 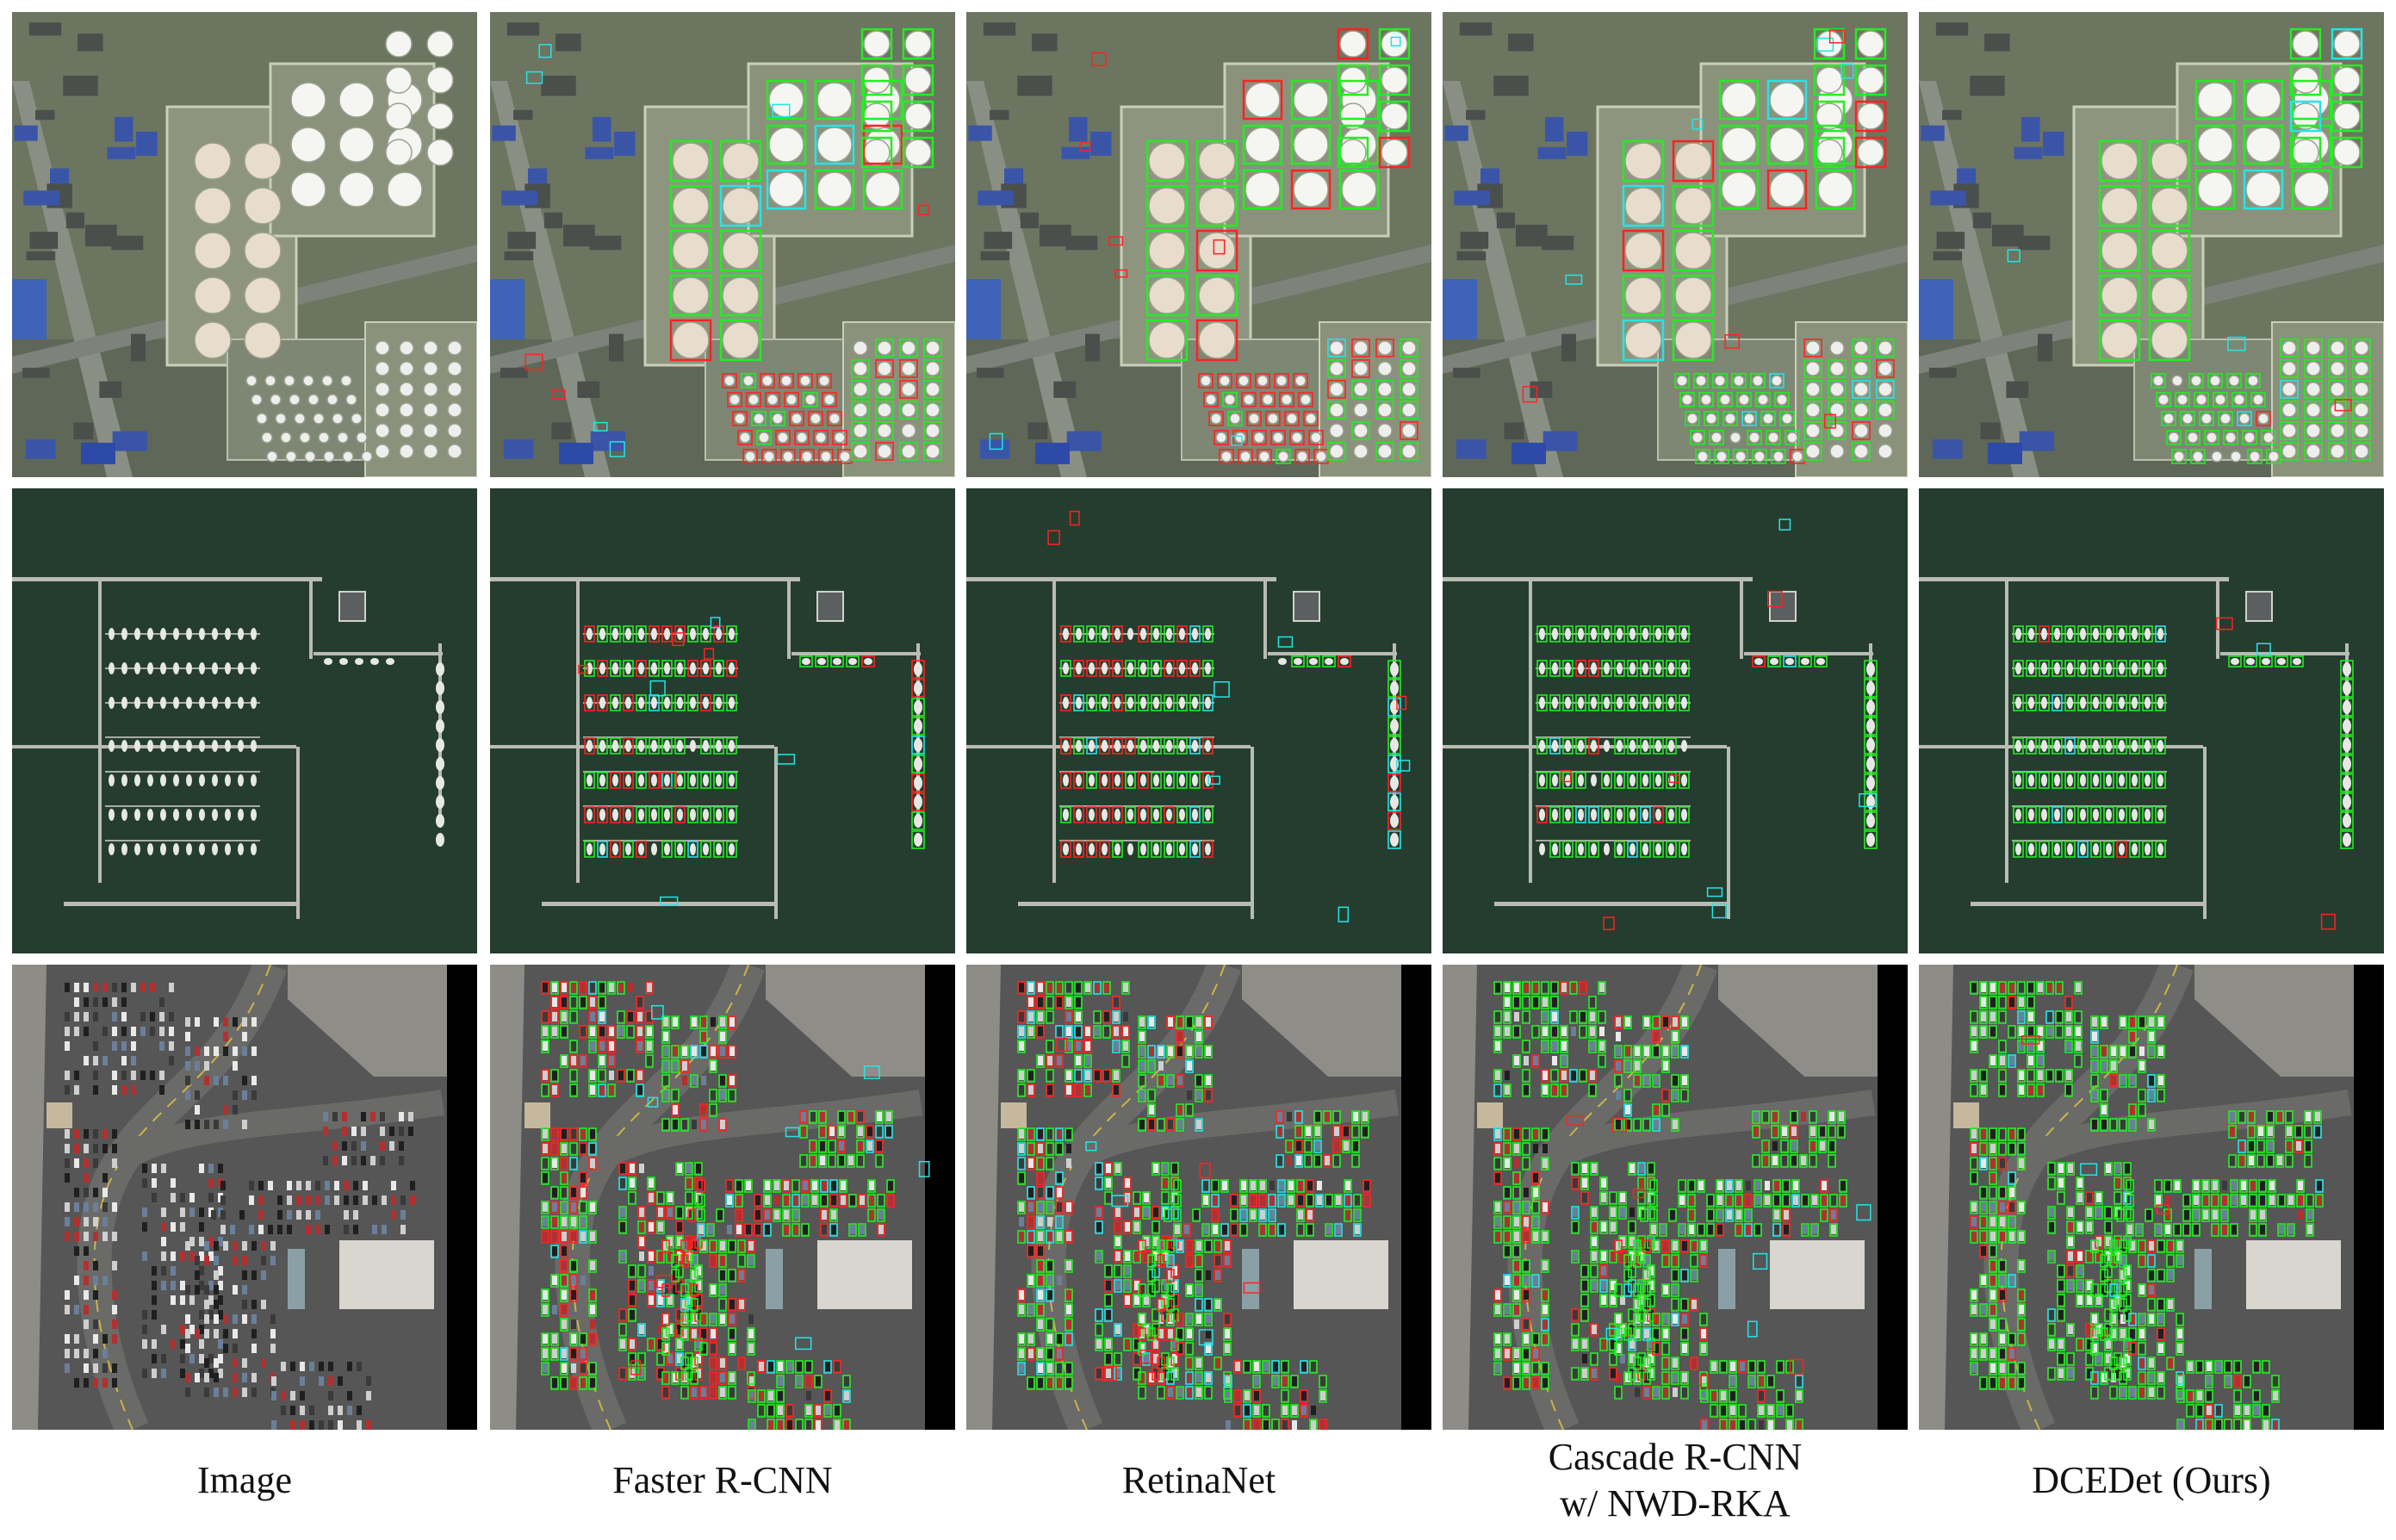 I want to click on caption-line: Image, so click(x=244, y=1480).